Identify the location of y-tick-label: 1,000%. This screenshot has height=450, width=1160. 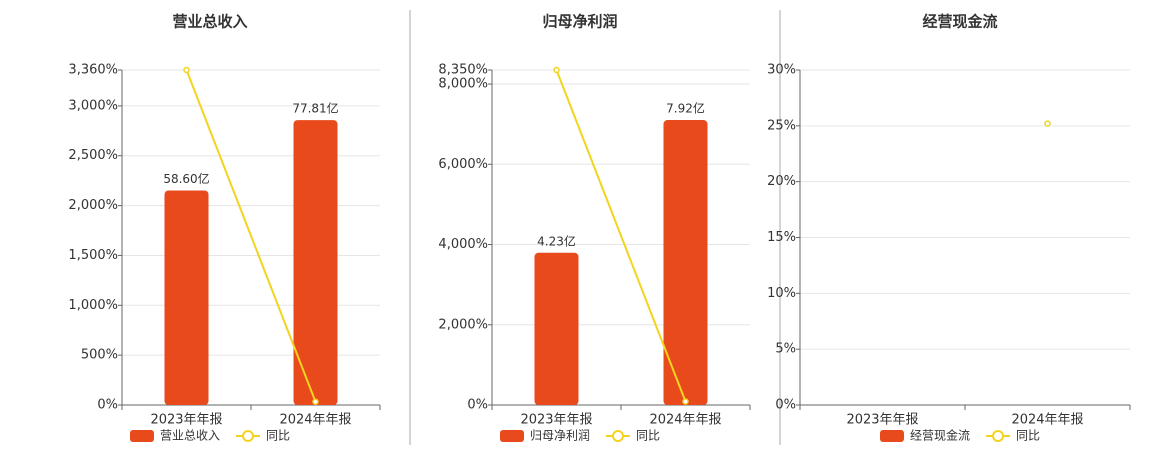
(93, 305).